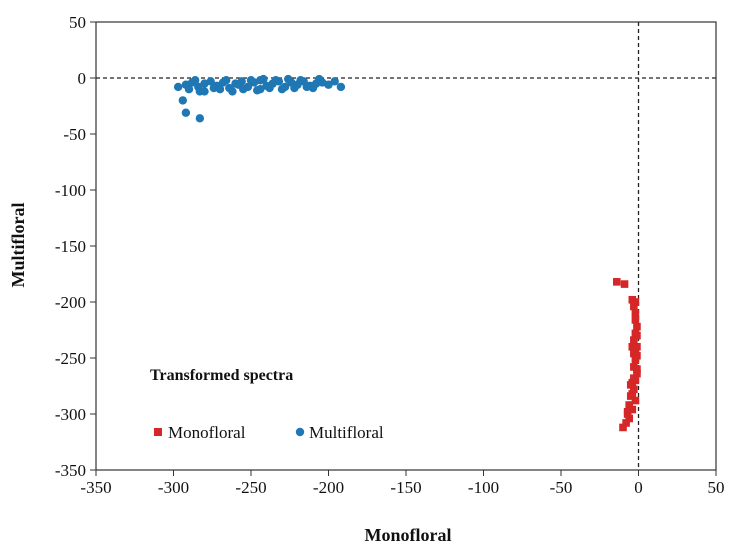 This screenshot has width=735, height=546. What do you see at coordinates (300, 432) in the screenshot?
I see `legend-marker-multifloral` at bounding box center [300, 432].